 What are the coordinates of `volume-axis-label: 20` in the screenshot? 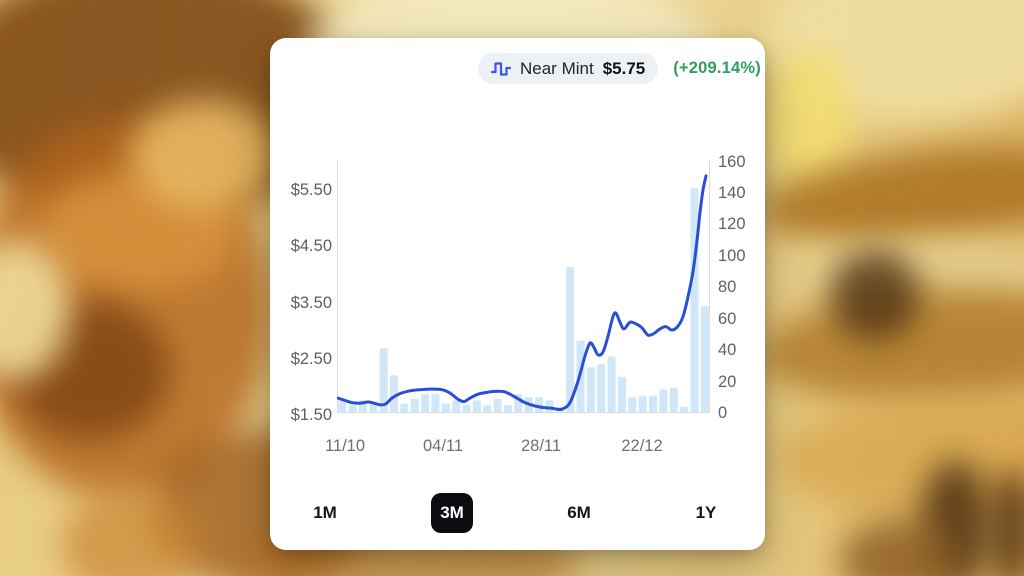 It's located at (727, 381).